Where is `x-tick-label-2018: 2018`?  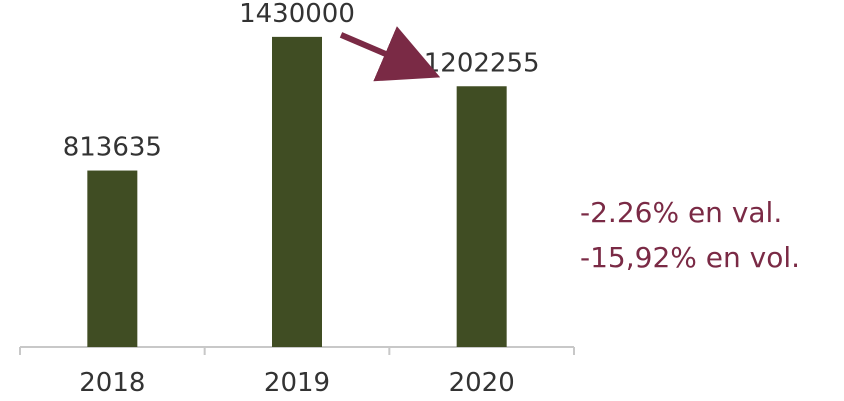 x-tick-label-2018: 2018 is located at coordinates (112, 383).